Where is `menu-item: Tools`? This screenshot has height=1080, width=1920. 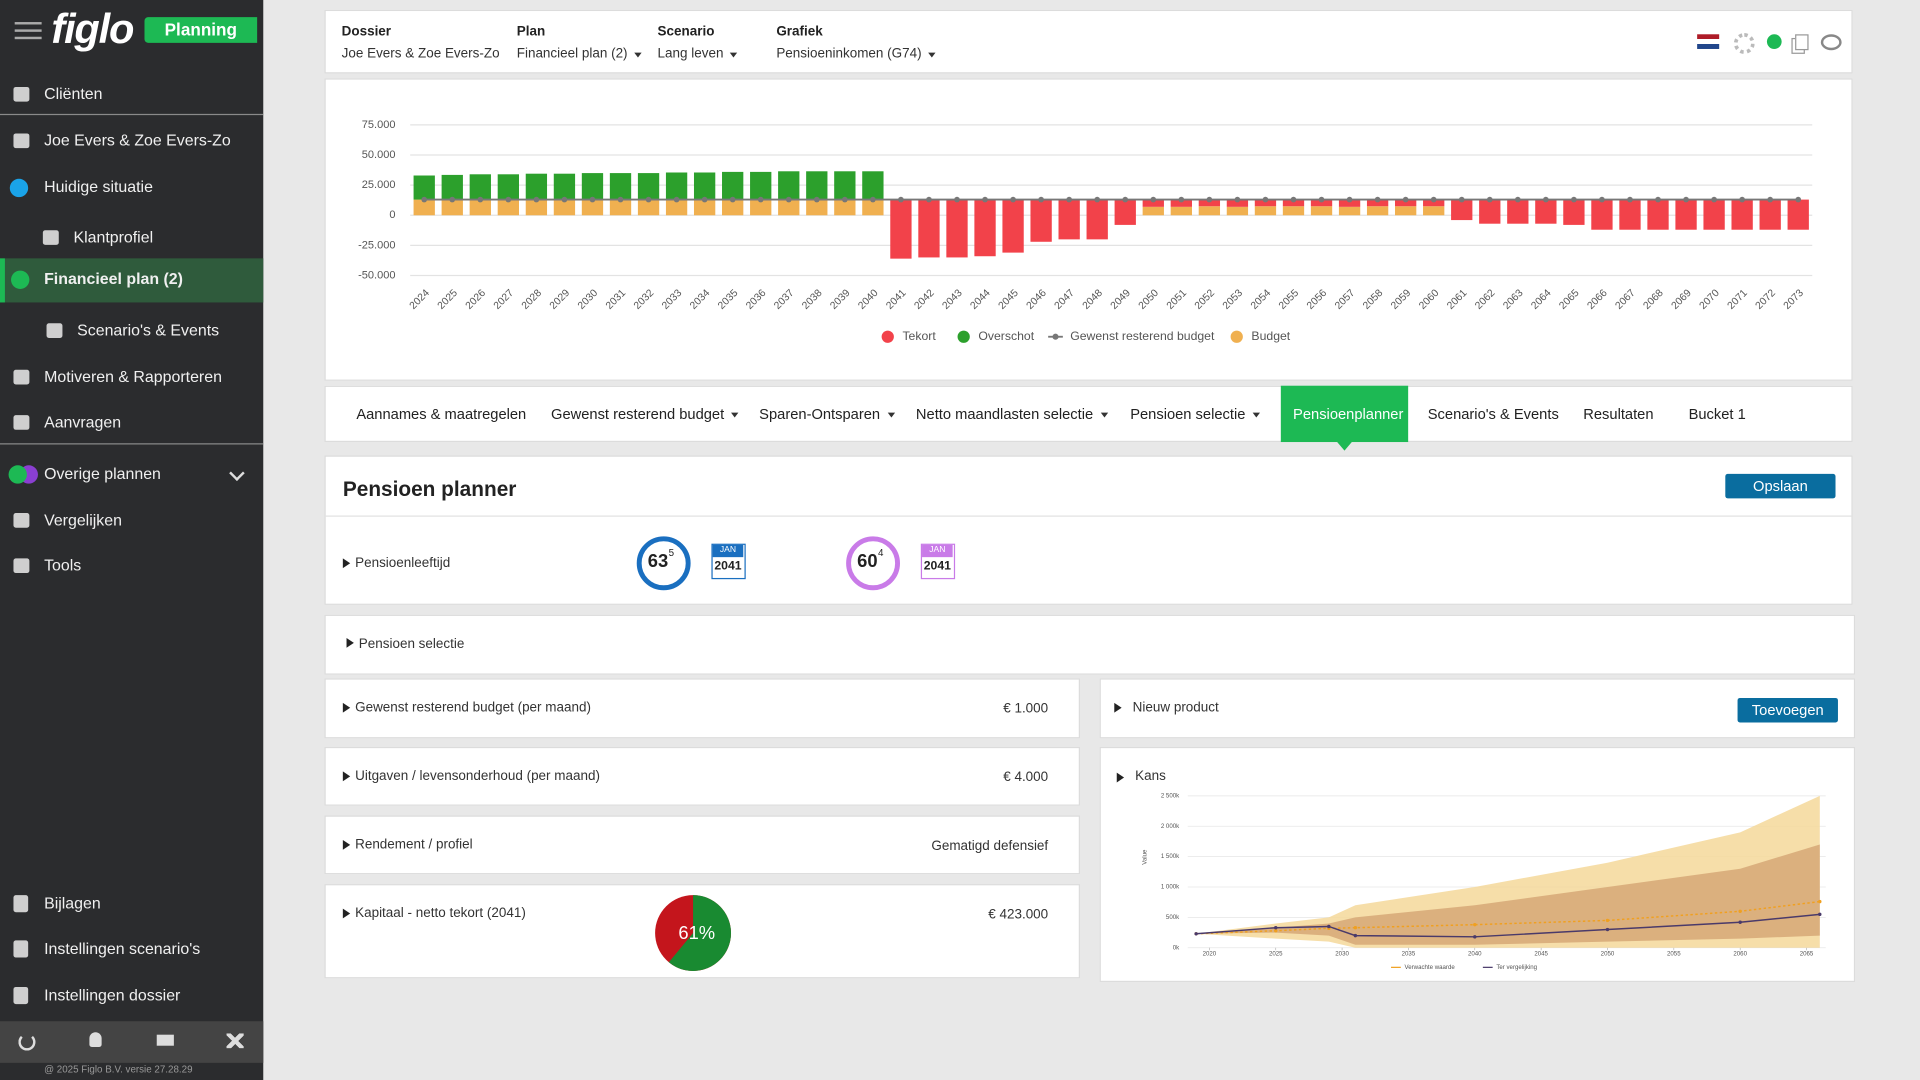
menu-item: Tools is located at coordinates (63, 565).